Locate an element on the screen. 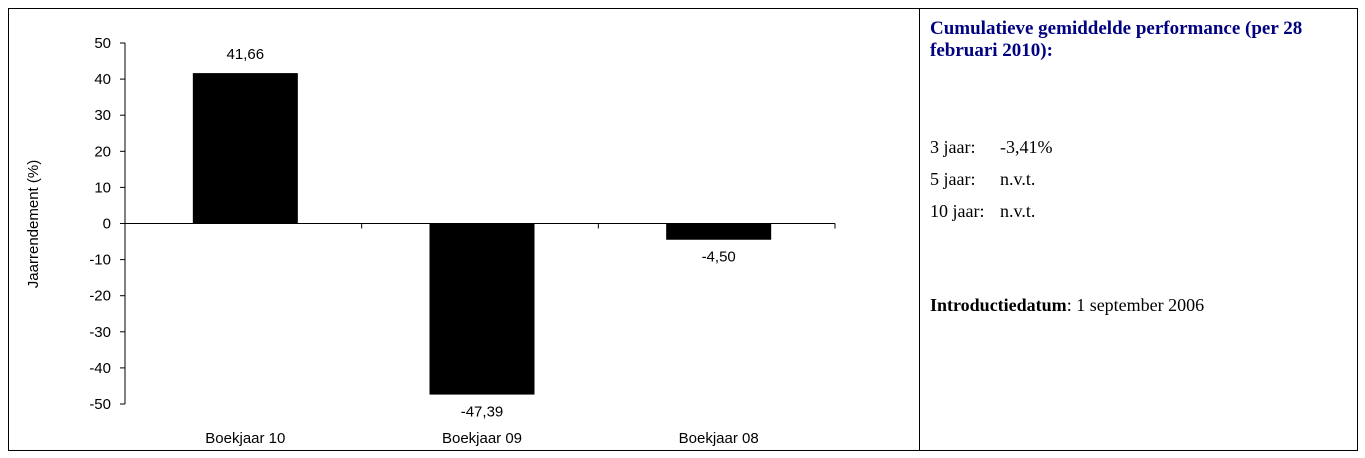 This screenshot has height=458, width=1365. perf-label: 5 jaar: is located at coordinates (953, 179).